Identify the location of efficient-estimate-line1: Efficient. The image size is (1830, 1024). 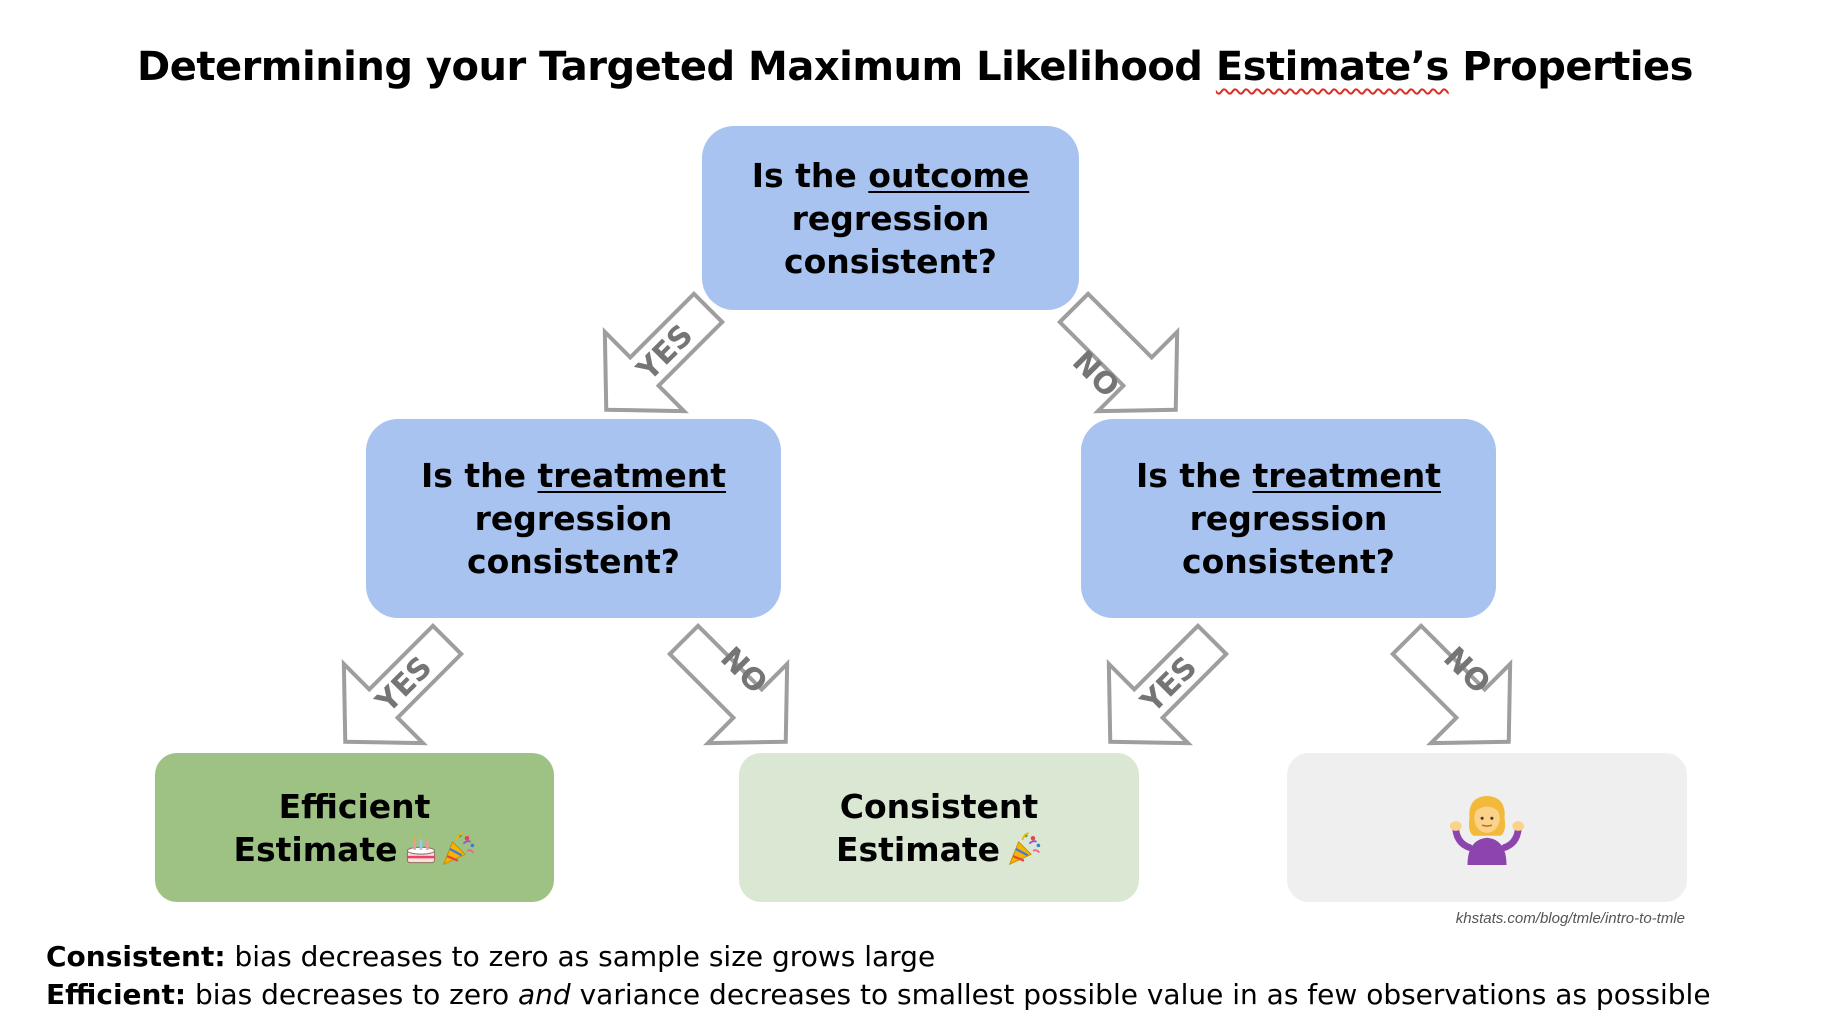
(354, 806).